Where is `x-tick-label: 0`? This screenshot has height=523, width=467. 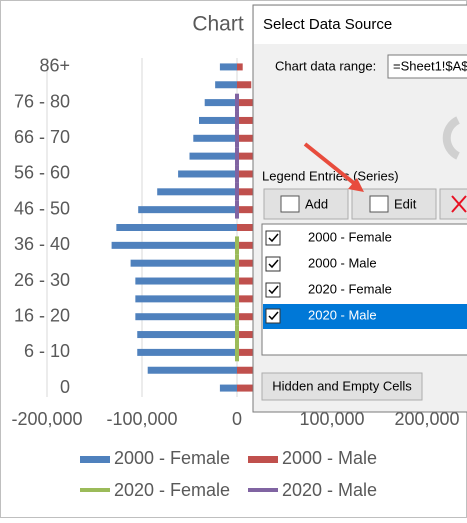
x-tick-label: 0 is located at coordinates (237, 419).